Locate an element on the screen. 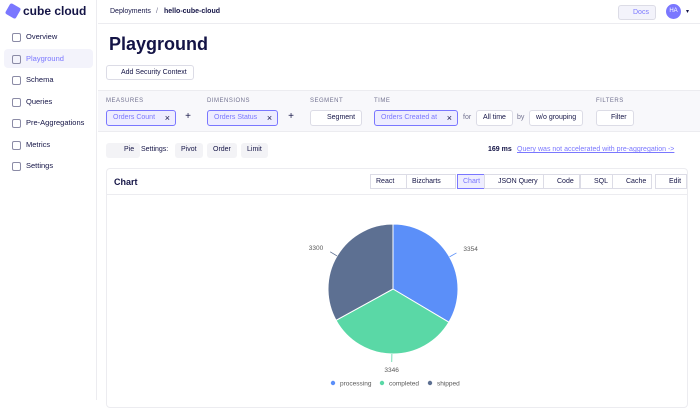 This screenshot has width=700, height=408. value-label: 3300 is located at coordinates (316, 248).